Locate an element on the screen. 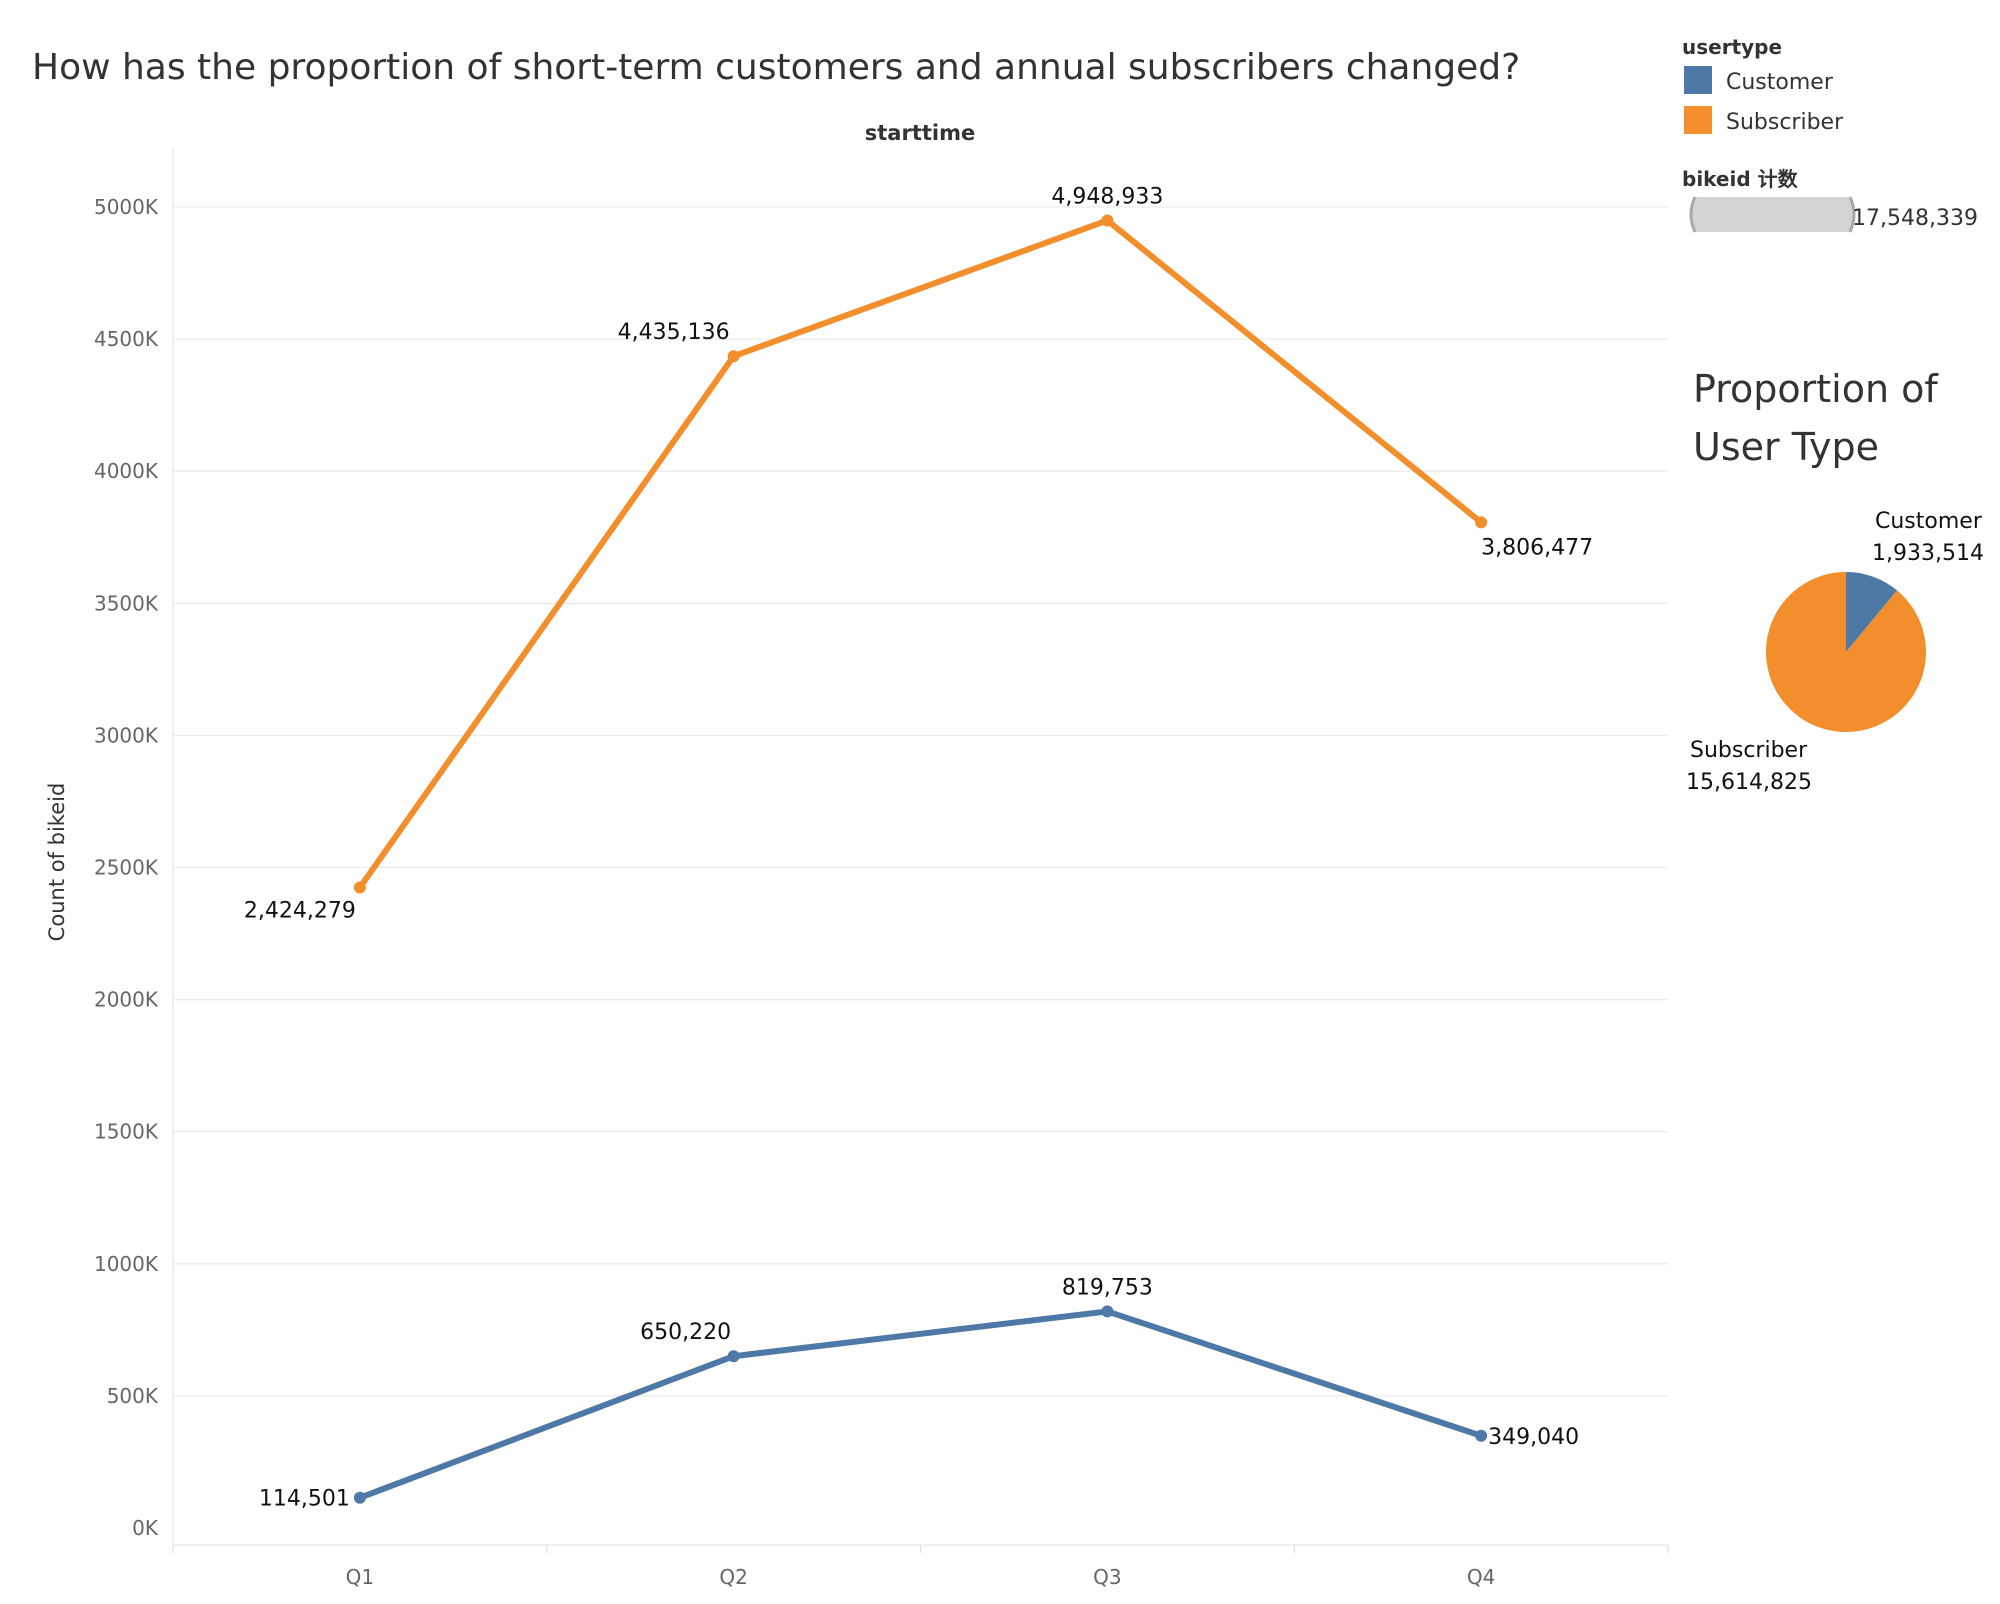  legend-label-customer: Customer is located at coordinates (1780, 82).